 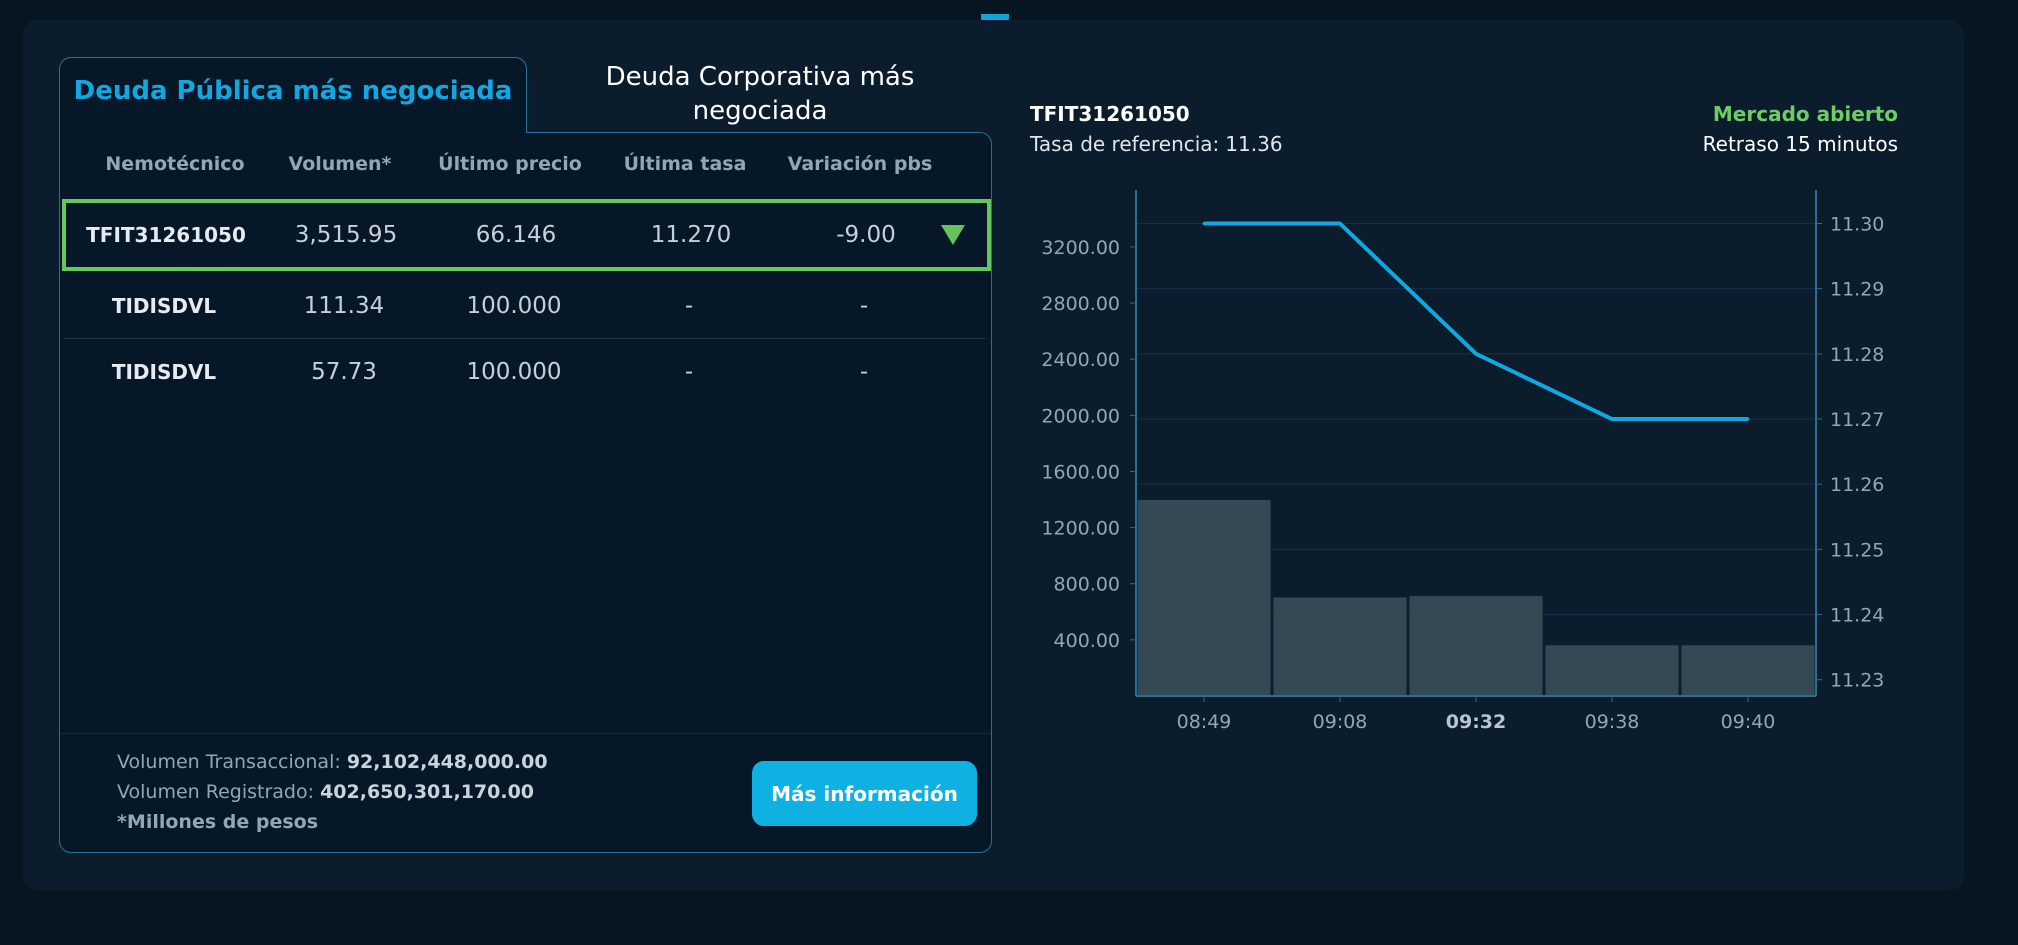 What do you see at coordinates (175, 164) in the screenshot?
I see `header-nemotecnico: Nemotécnico` at bounding box center [175, 164].